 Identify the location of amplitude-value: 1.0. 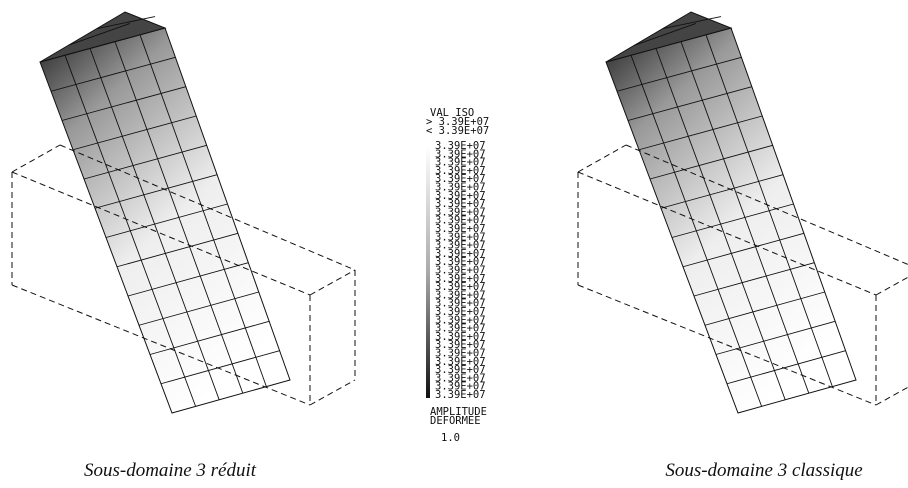
(450, 438).